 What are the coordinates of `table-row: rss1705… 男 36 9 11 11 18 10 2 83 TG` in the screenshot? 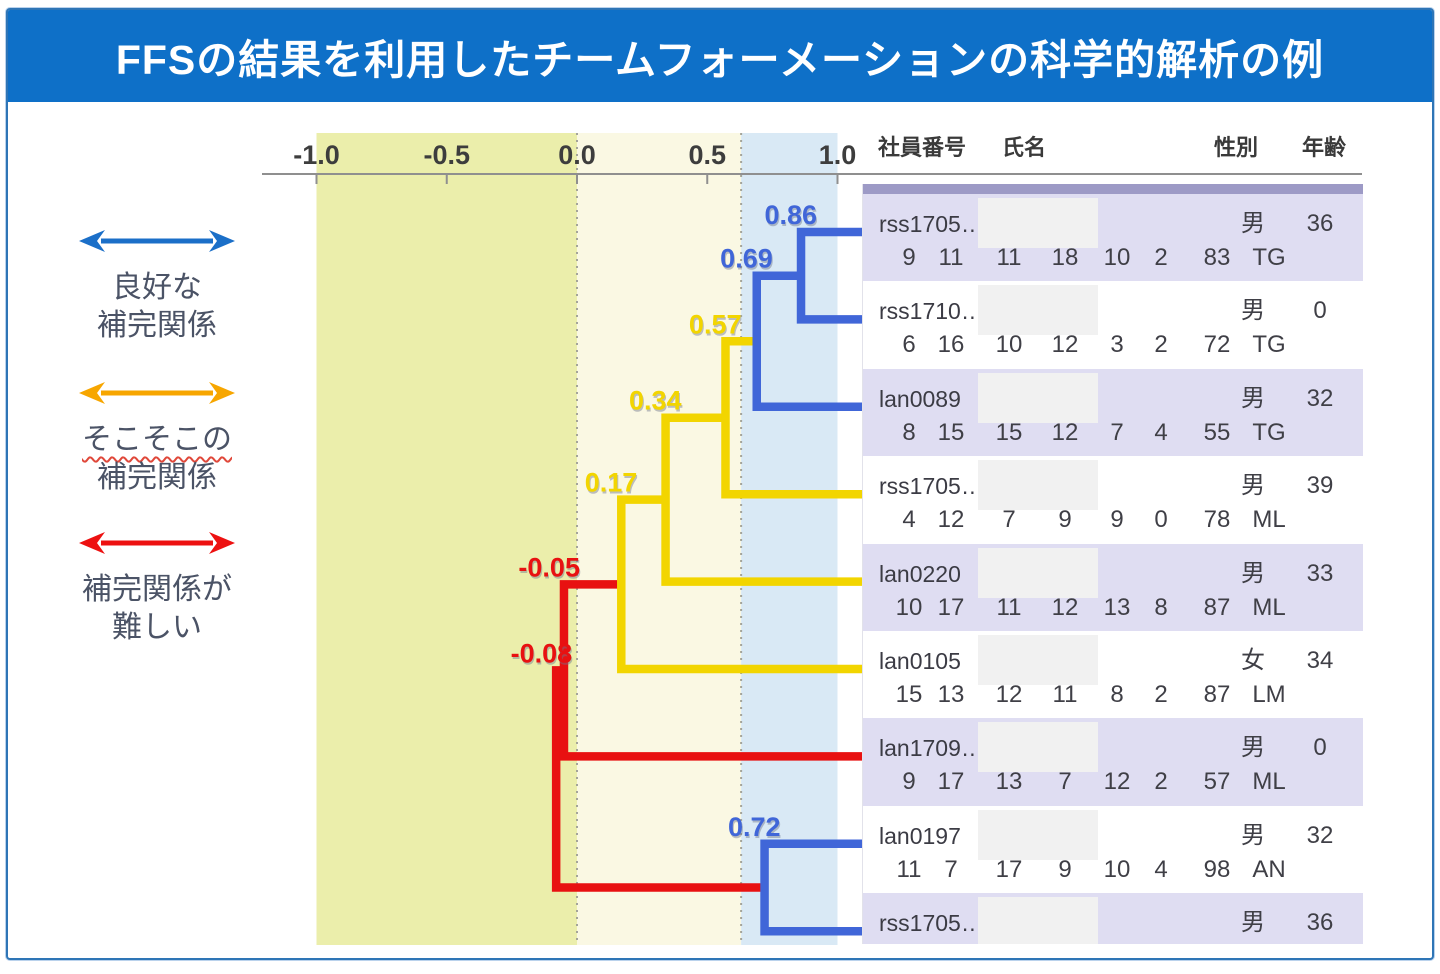 It's located at (1113, 238).